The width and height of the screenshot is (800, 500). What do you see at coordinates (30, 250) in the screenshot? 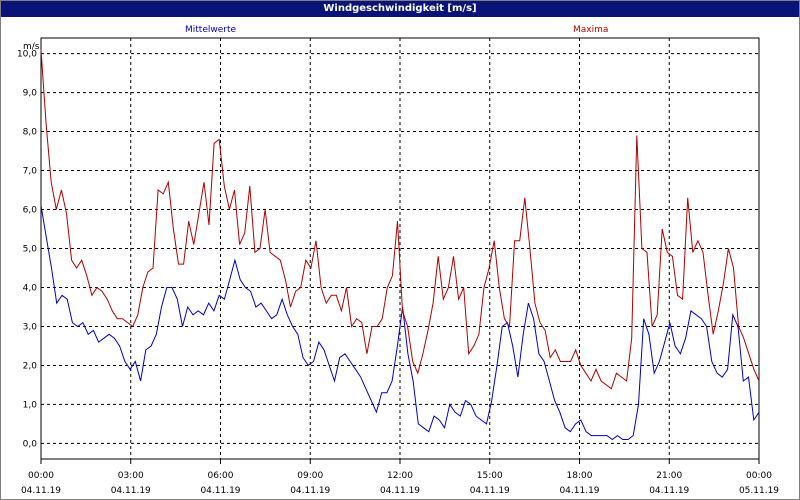
I see `y-tick-label: 5,0` at bounding box center [30, 250].